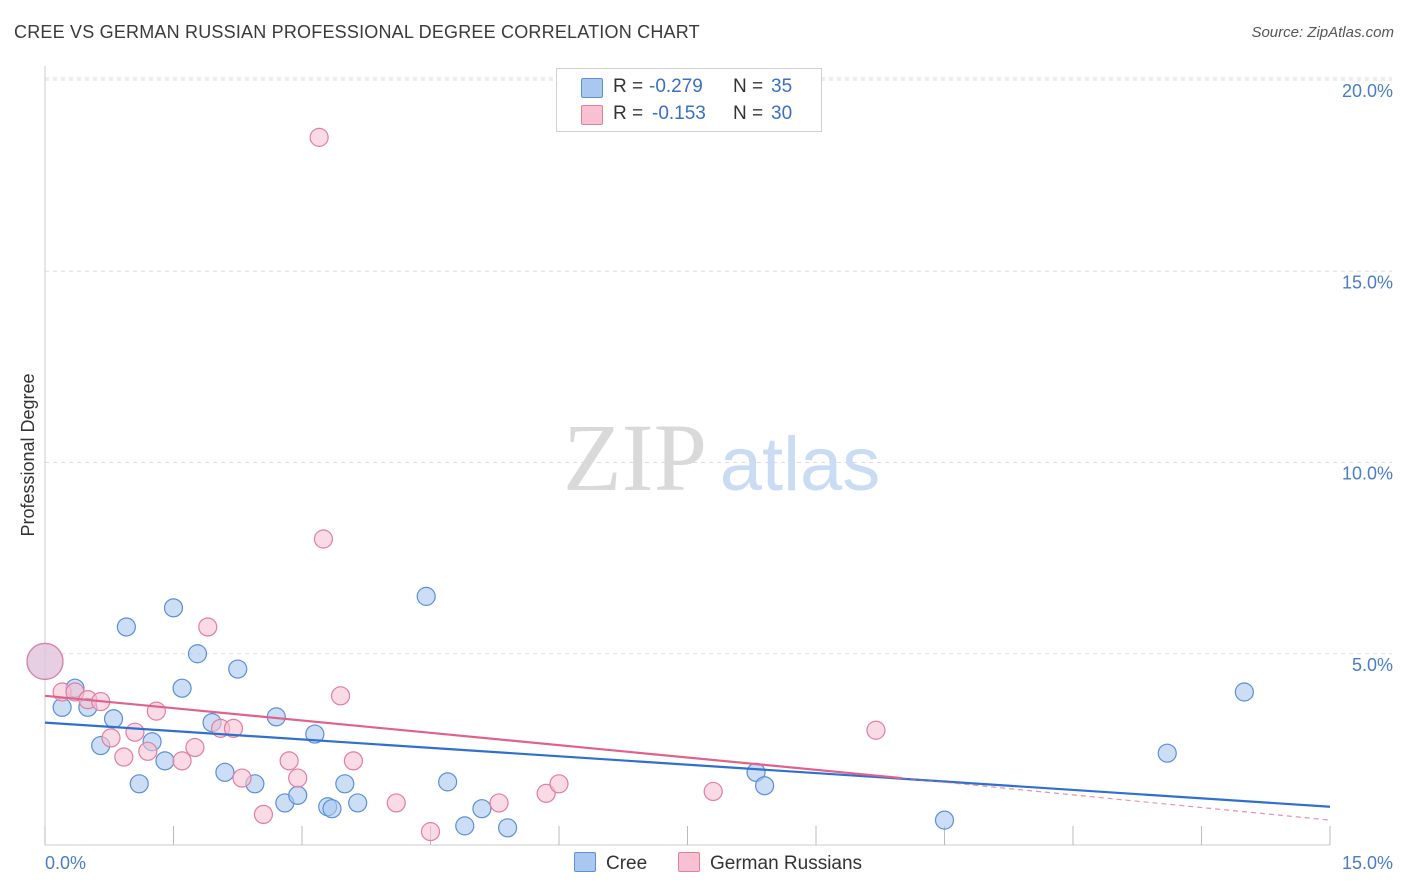 Image resolution: width=1406 pixels, height=892 pixels. I want to click on bottom-legend-swatch-german-russians, so click(689, 862).